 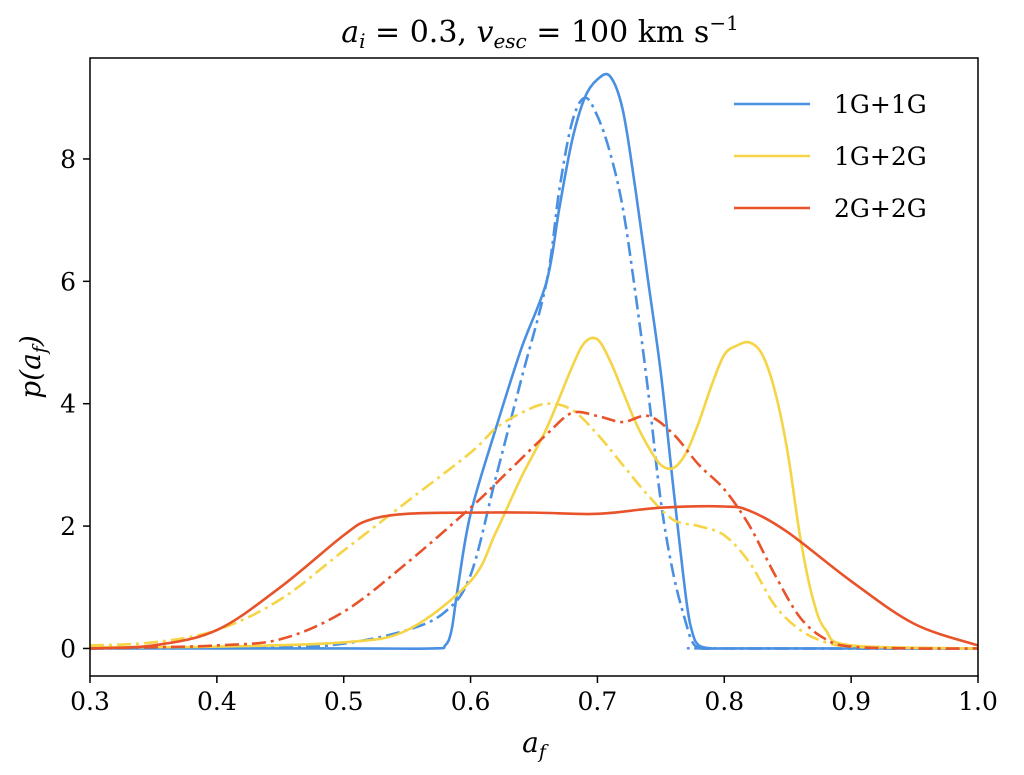 What do you see at coordinates (68, 404) in the screenshot?
I see `y-tick-label: 4` at bounding box center [68, 404].